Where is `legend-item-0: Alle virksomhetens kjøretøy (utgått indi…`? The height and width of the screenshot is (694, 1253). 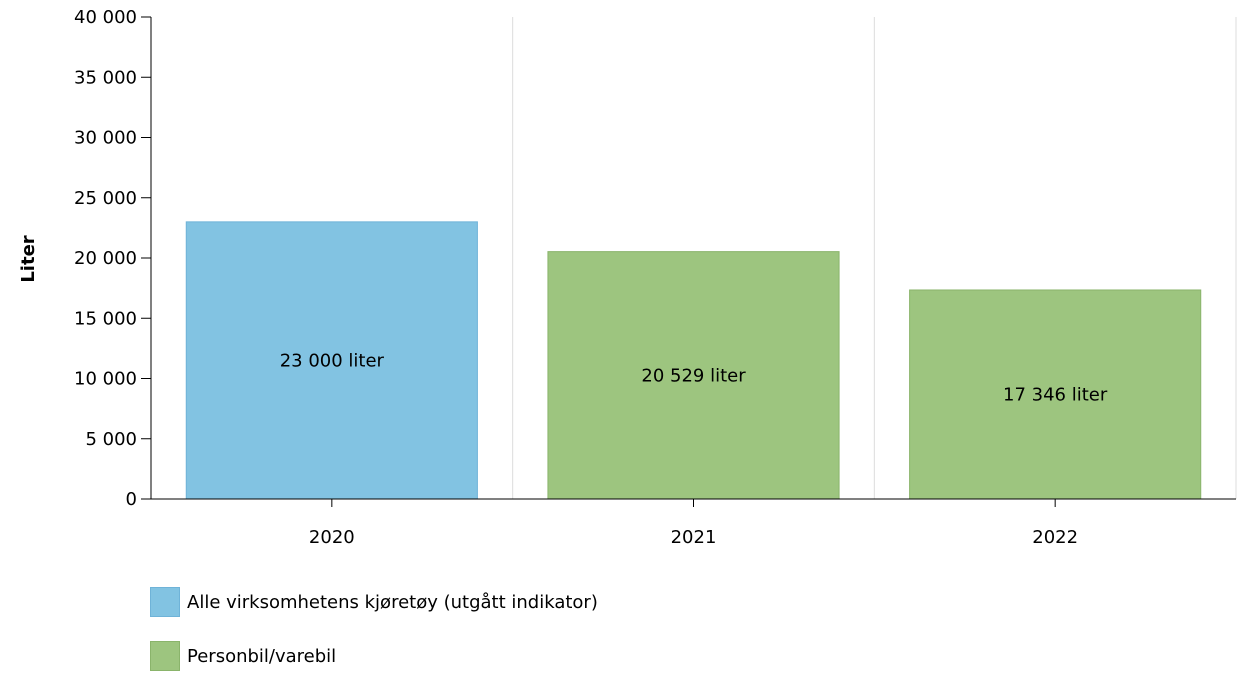 legend-item-0: Alle virksomhetens kjøretøy (utgått indi… is located at coordinates (374, 602).